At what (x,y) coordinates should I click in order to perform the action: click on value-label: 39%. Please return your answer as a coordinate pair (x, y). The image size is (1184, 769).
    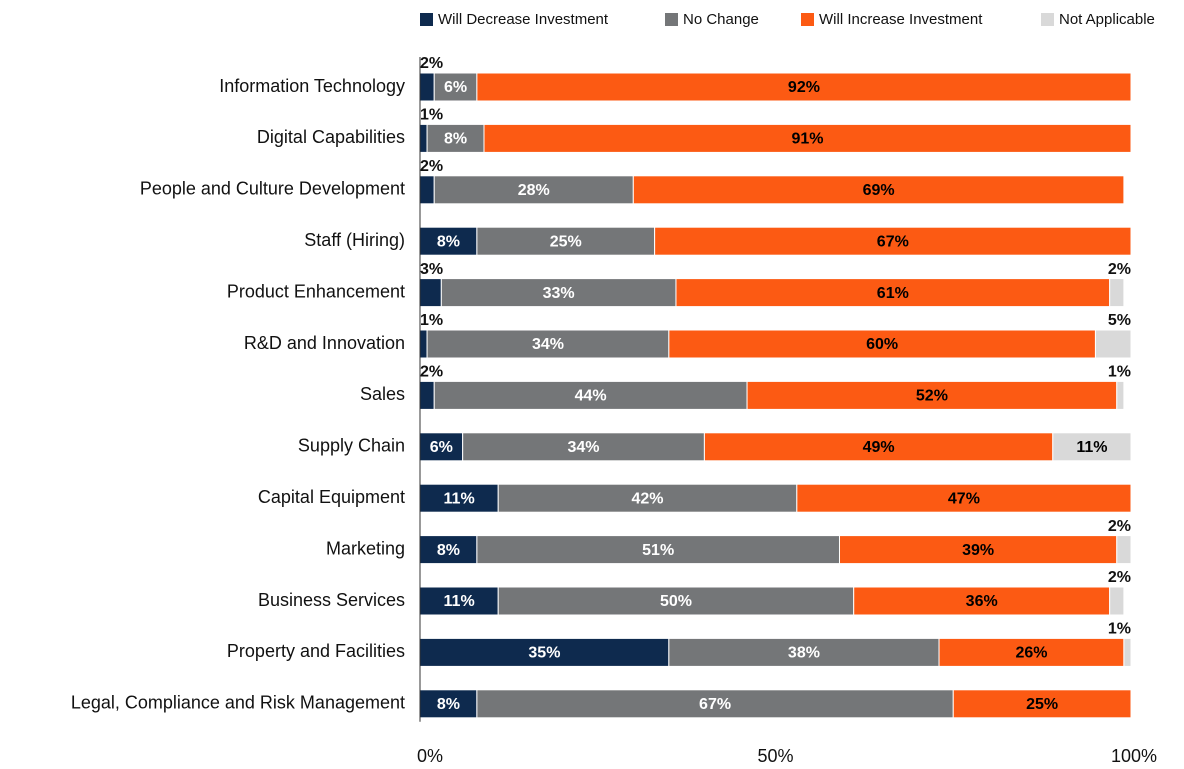
    Looking at the image, I should click on (978, 550).